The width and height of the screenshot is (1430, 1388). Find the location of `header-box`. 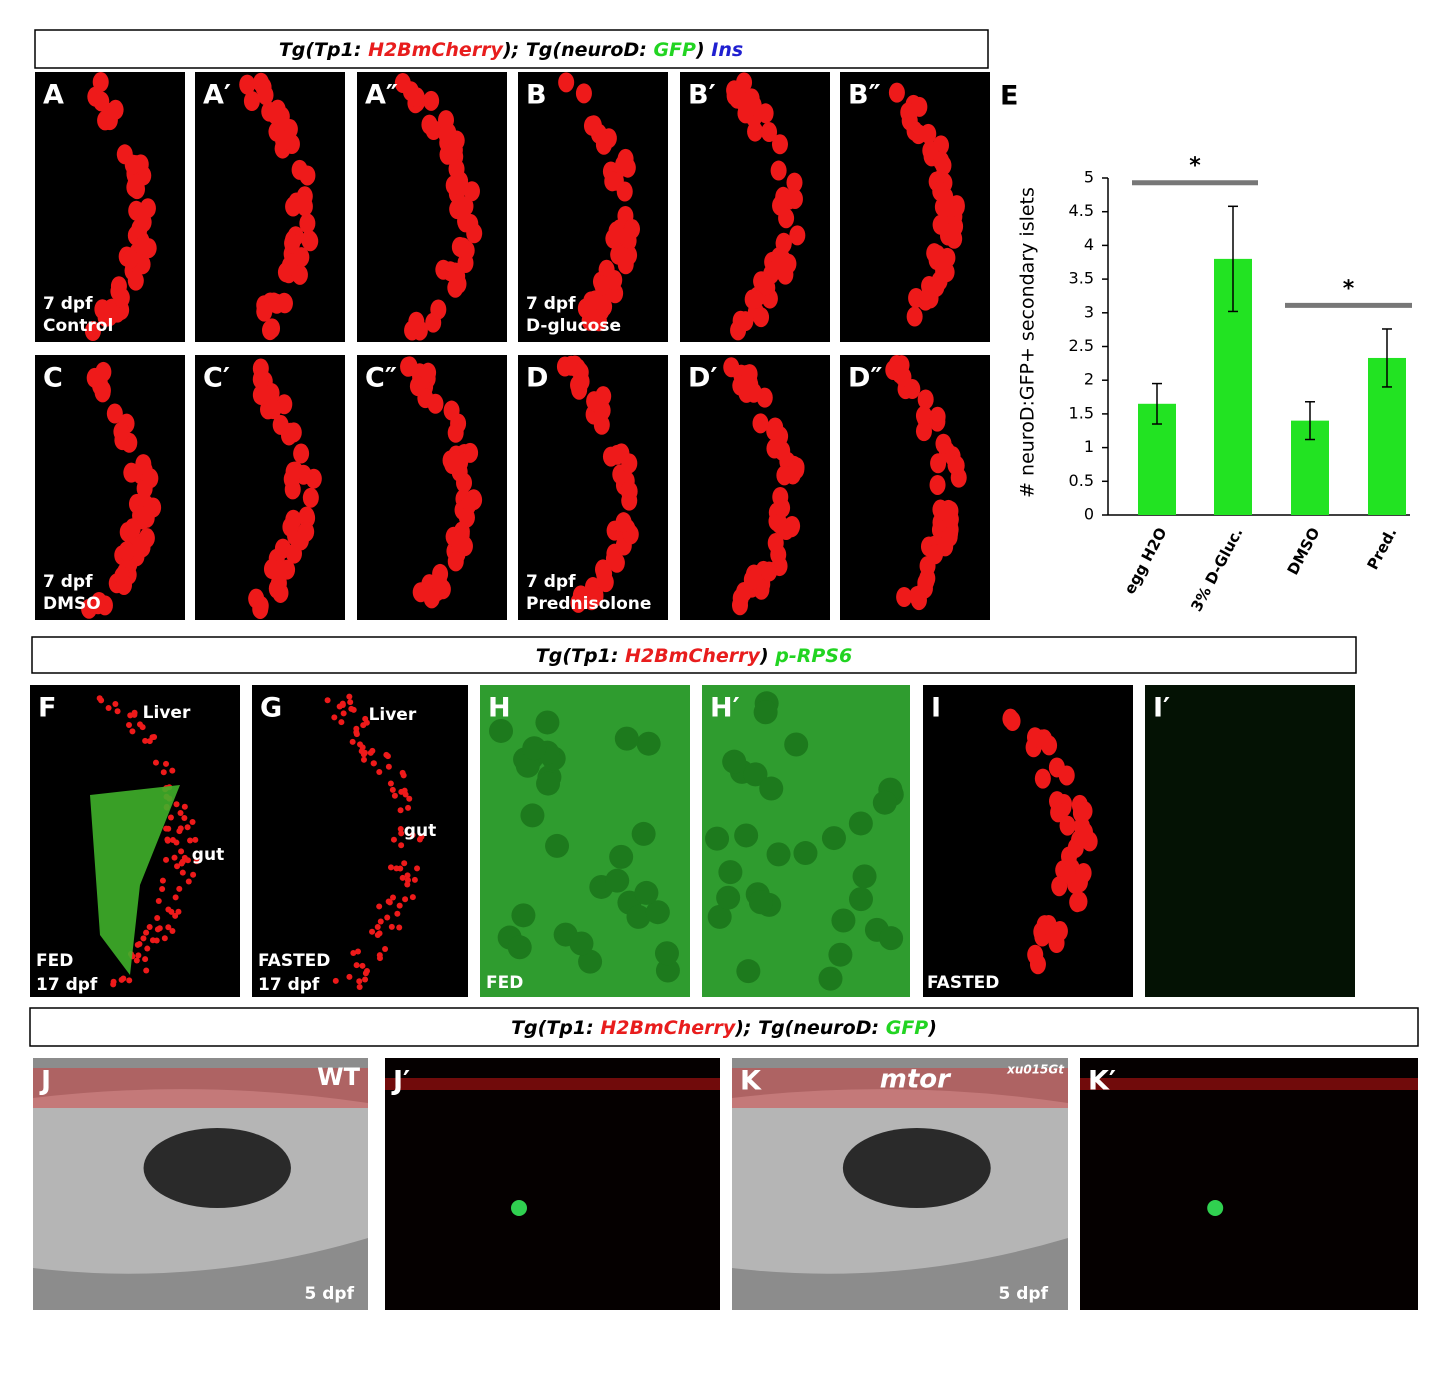

header-box is located at coordinates (511, 49).